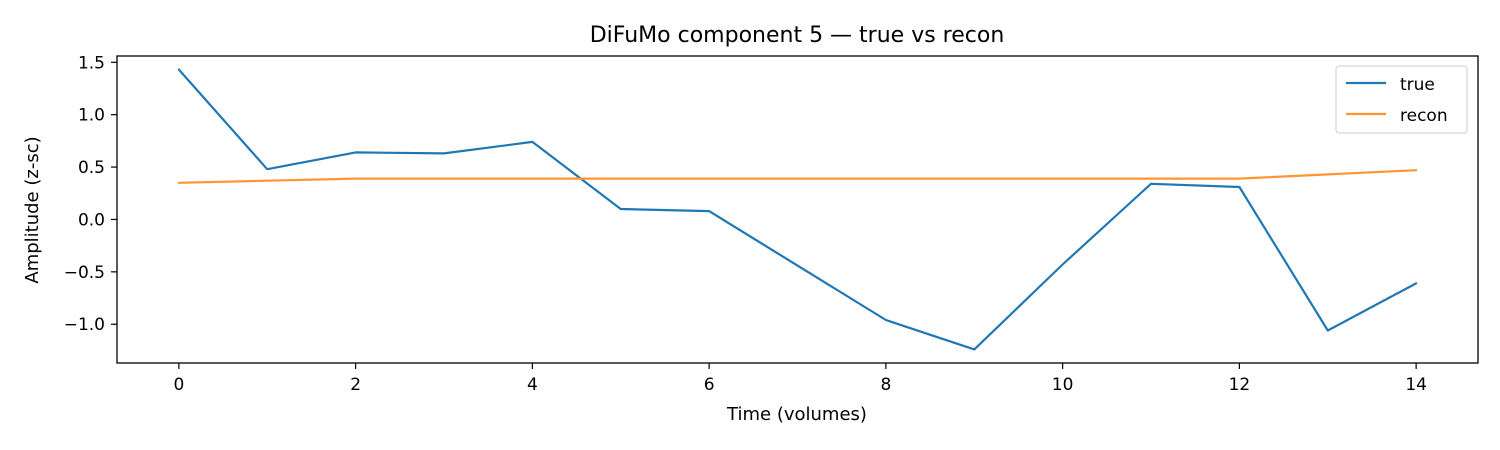 Image resolution: width=1500 pixels, height=450 pixels. Describe the element at coordinates (91, 63) in the screenshot. I see `y-tick-label: 1.5` at that location.